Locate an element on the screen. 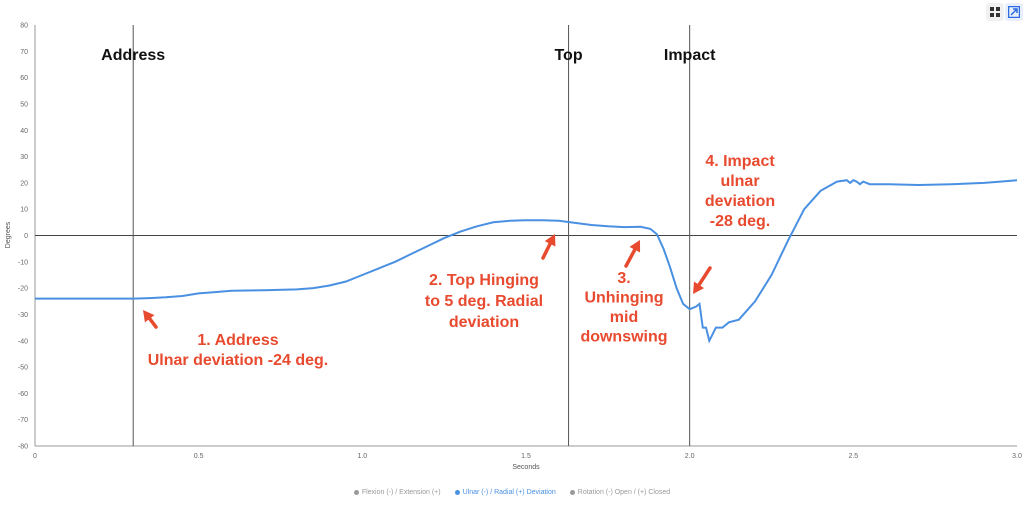  x-tick-label: 1.0 is located at coordinates (362, 456).